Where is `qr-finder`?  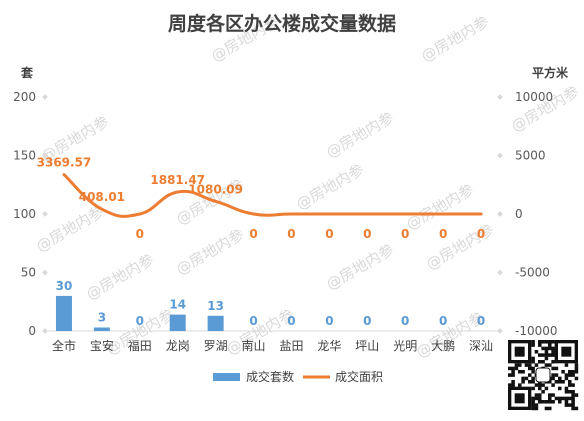
qr-finder is located at coordinates (519, 351).